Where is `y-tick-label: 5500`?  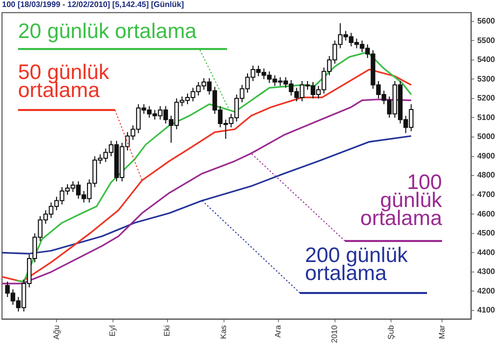 y-tick-label: 5500 is located at coordinates (486, 40).